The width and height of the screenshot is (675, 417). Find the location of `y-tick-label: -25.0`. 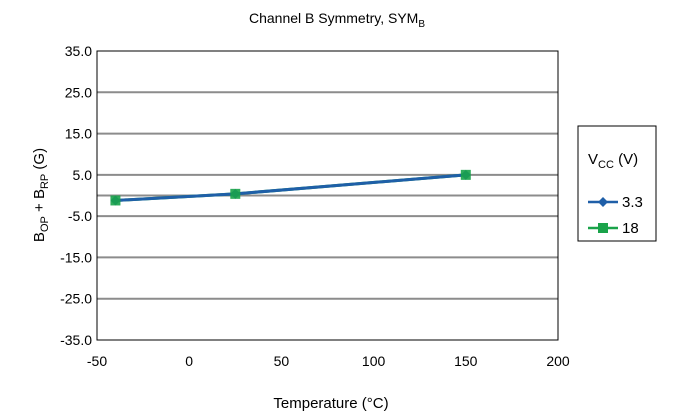

y-tick-label: -25.0 is located at coordinates (76, 299).